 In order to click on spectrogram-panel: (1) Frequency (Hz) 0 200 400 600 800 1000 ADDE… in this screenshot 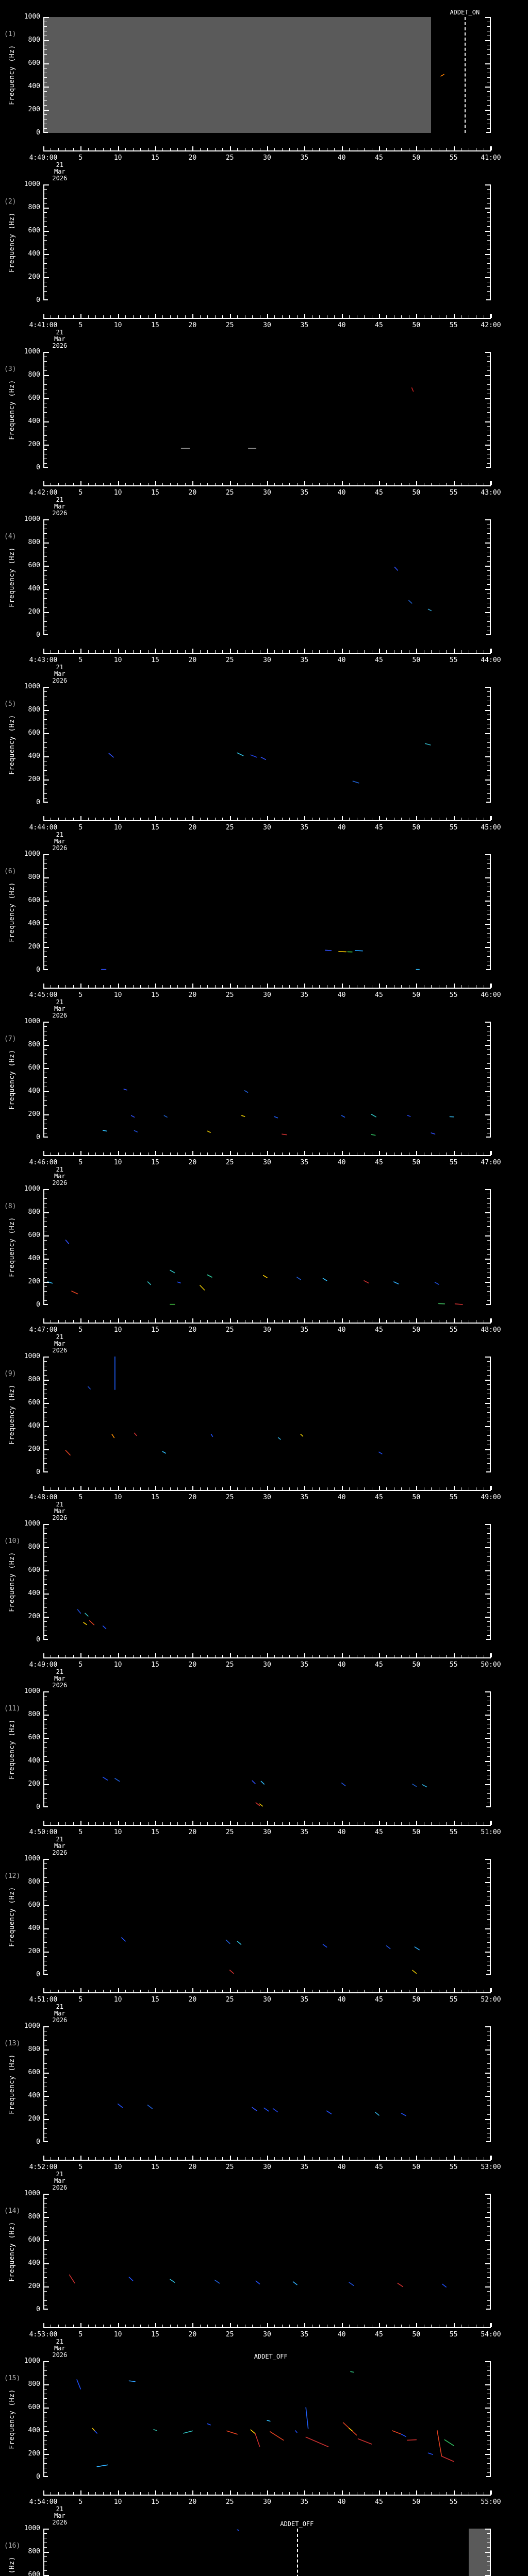, I will do `click(264, 95)`.